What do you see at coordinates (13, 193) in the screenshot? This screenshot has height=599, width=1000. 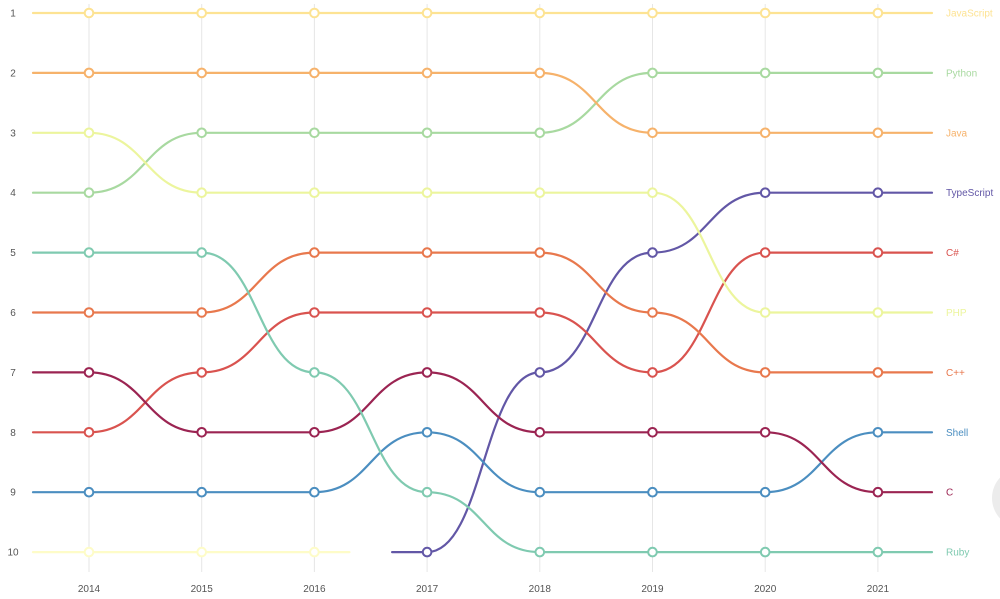 I see `y-tick-4: 4` at bounding box center [13, 193].